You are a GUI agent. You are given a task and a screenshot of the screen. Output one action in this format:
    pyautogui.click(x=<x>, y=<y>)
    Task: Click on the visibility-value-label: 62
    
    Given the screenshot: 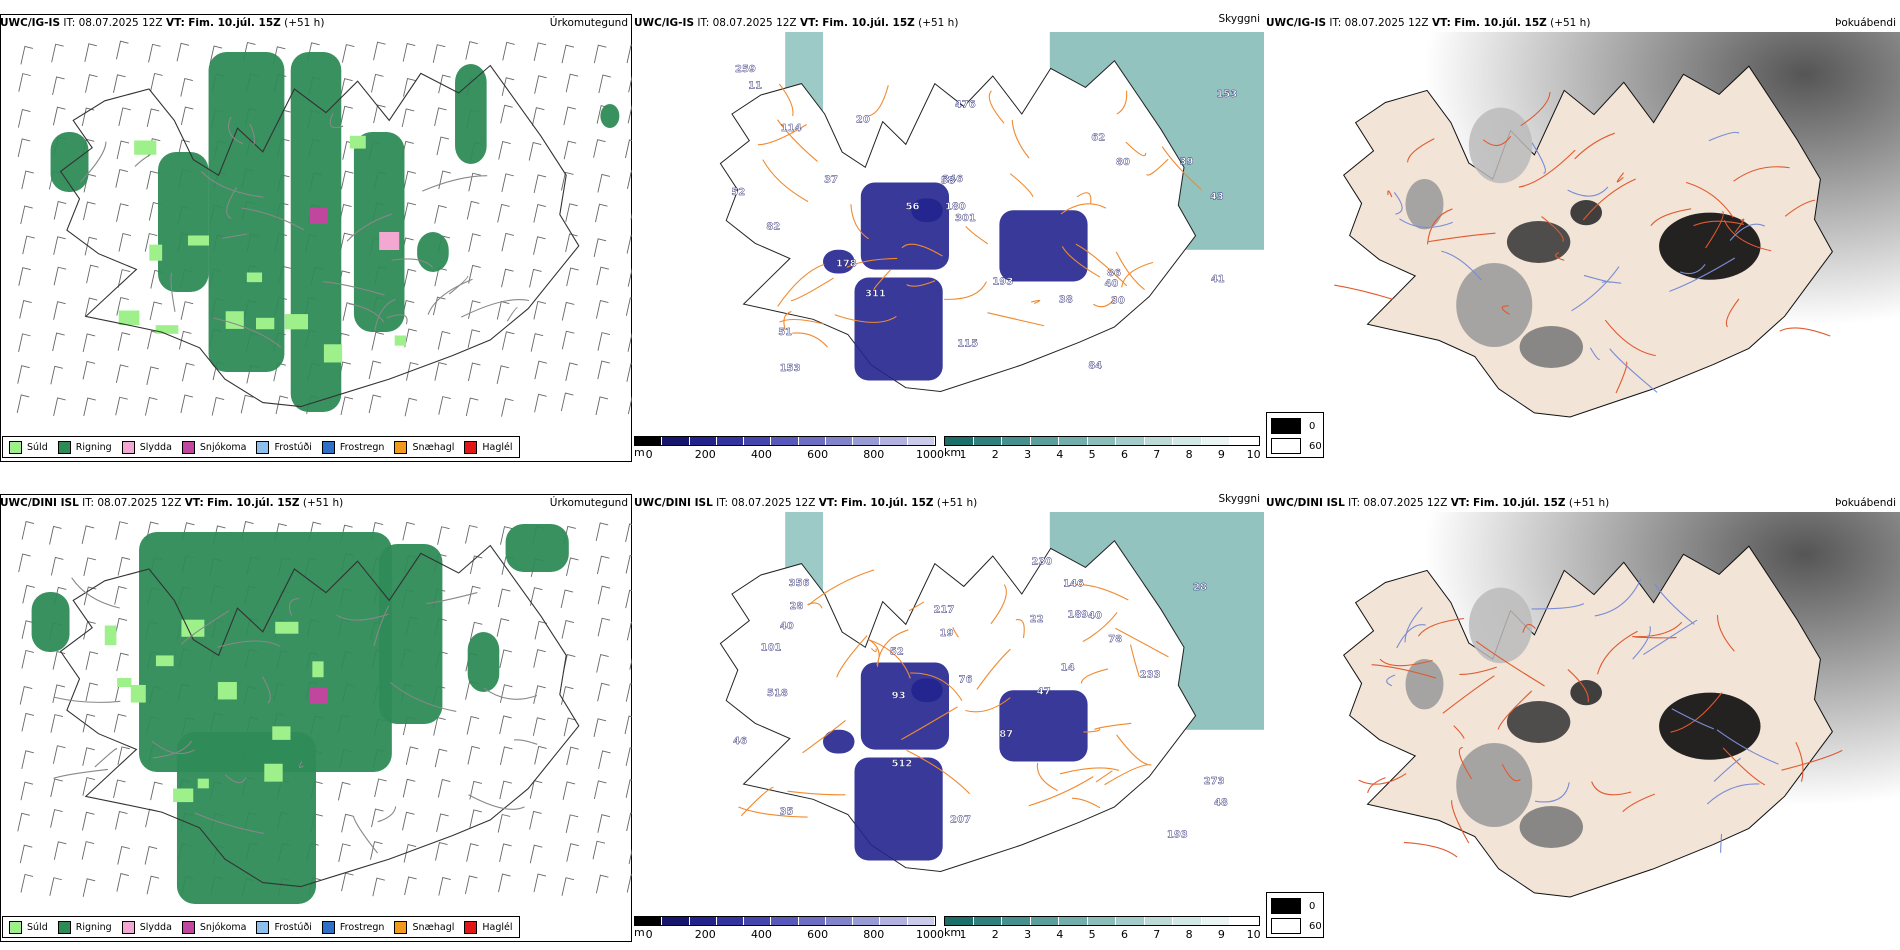 What is the action you would take?
    pyautogui.click(x=1098, y=137)
    